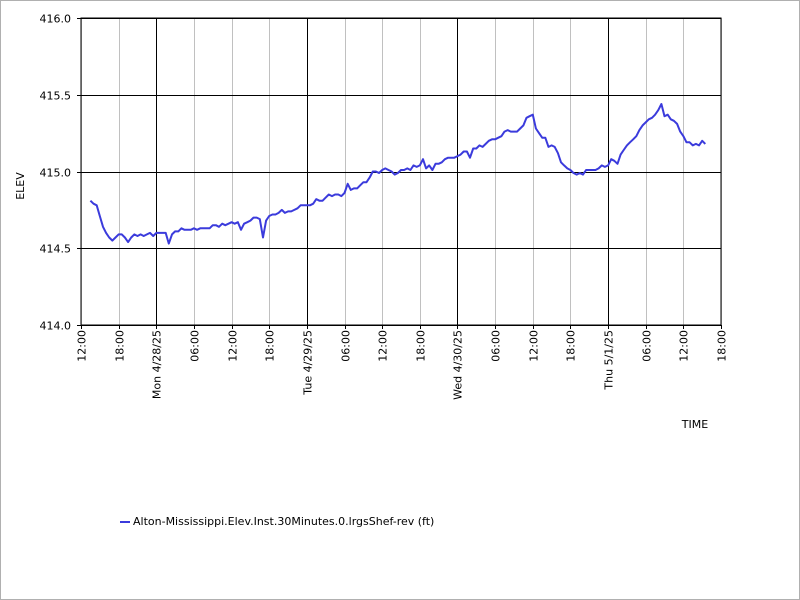 The height and width of the screenshot is (600, 800). I want to click on x-axis-label: TIME, so click(694, 424).